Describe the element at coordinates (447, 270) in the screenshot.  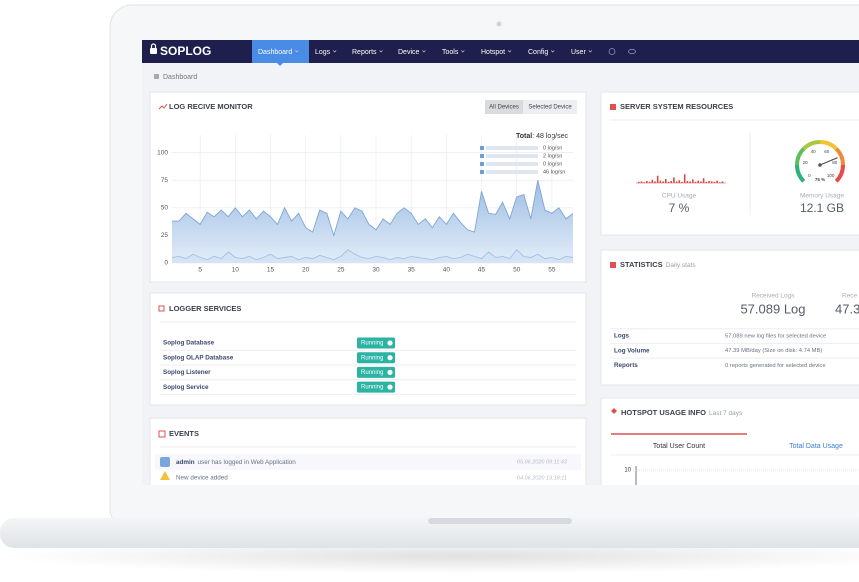
I see `x-tick-label: 40` at that location.